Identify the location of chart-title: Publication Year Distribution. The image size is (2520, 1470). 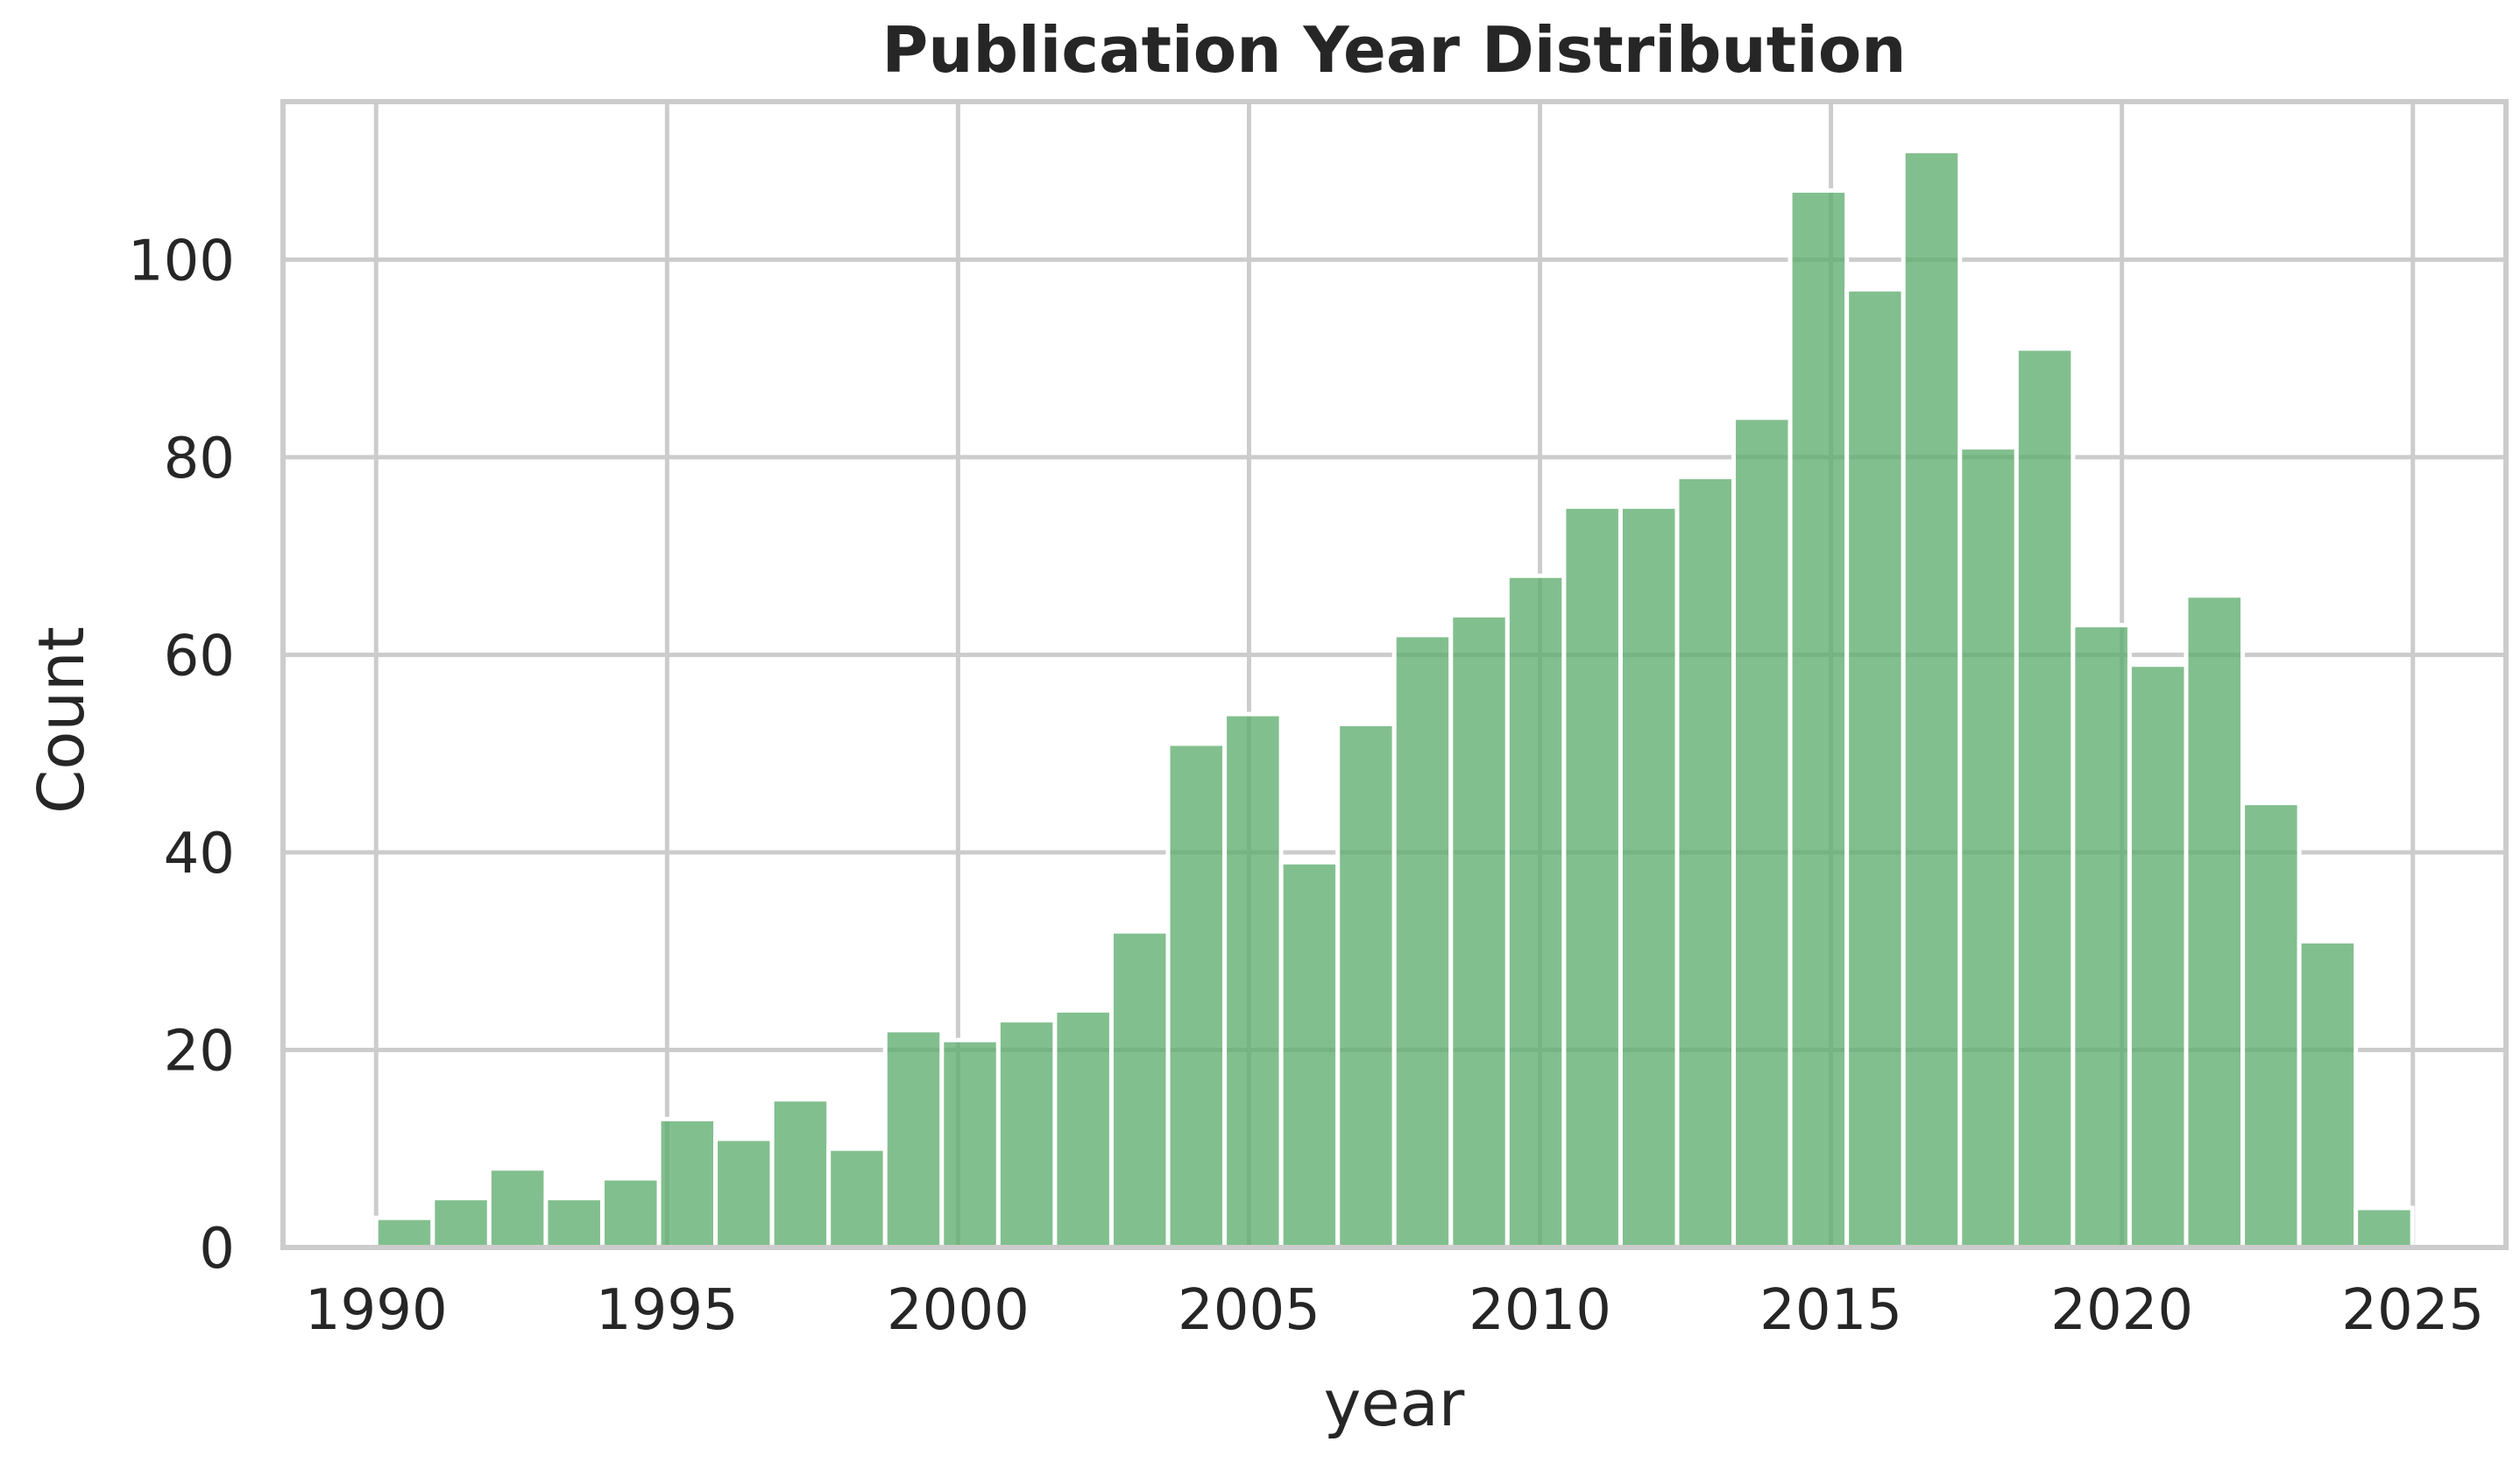
(1393, 50).